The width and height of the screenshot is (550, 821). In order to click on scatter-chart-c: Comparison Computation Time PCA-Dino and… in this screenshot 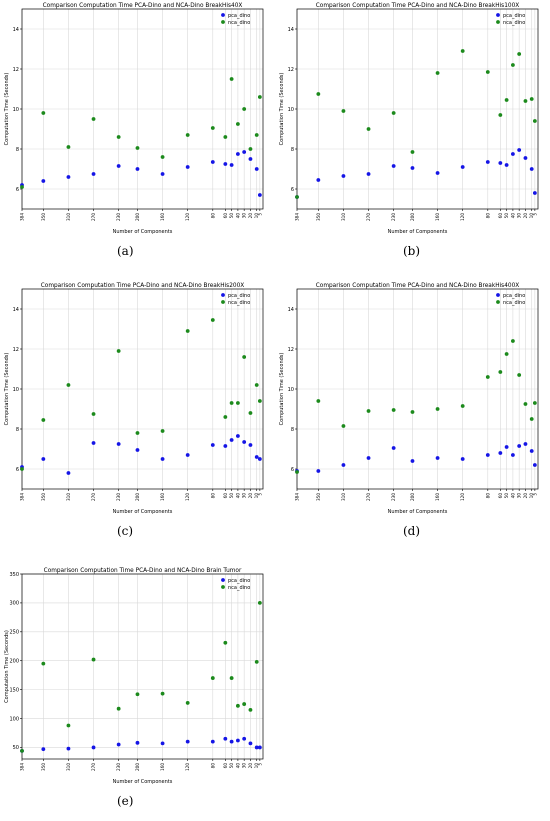, I will do `click(134, 399)`.